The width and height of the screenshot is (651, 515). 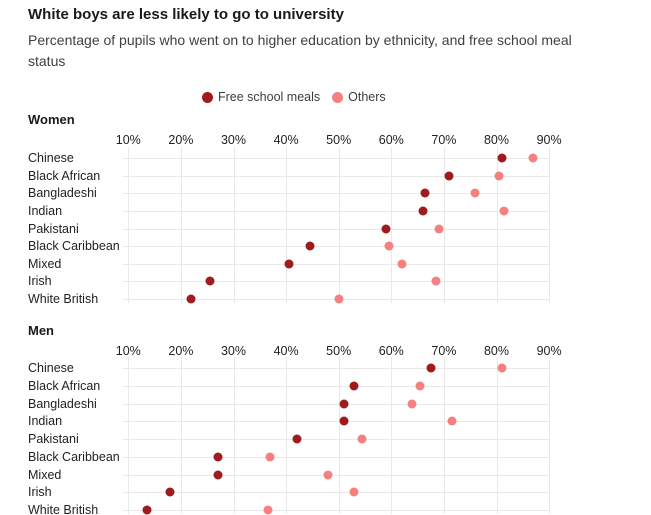 I want to click on dot-men-free-school-meals-white-british, so click(x=147, y=510).